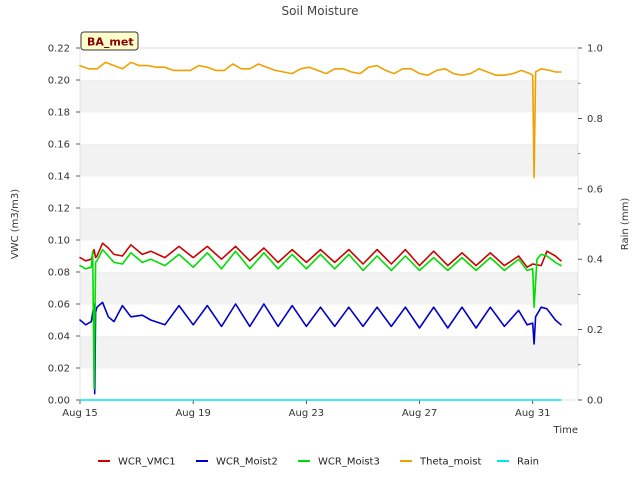 This screenshot has height=480, width=640. I want to click on y-tick-label: 0.02, so click(59, 369).